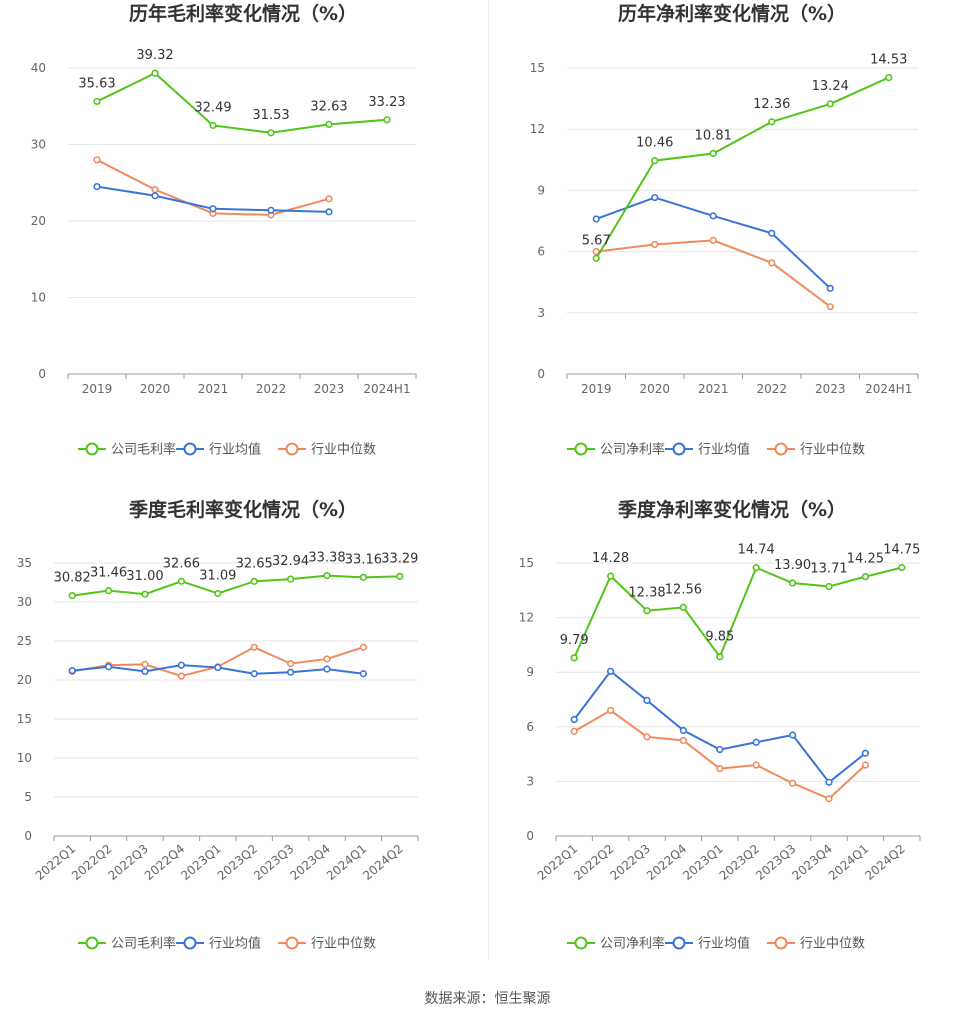  Describe the element at coordinates (888, 389) in the screenshot. I see `x-tick-label: 2024H1` at that location.